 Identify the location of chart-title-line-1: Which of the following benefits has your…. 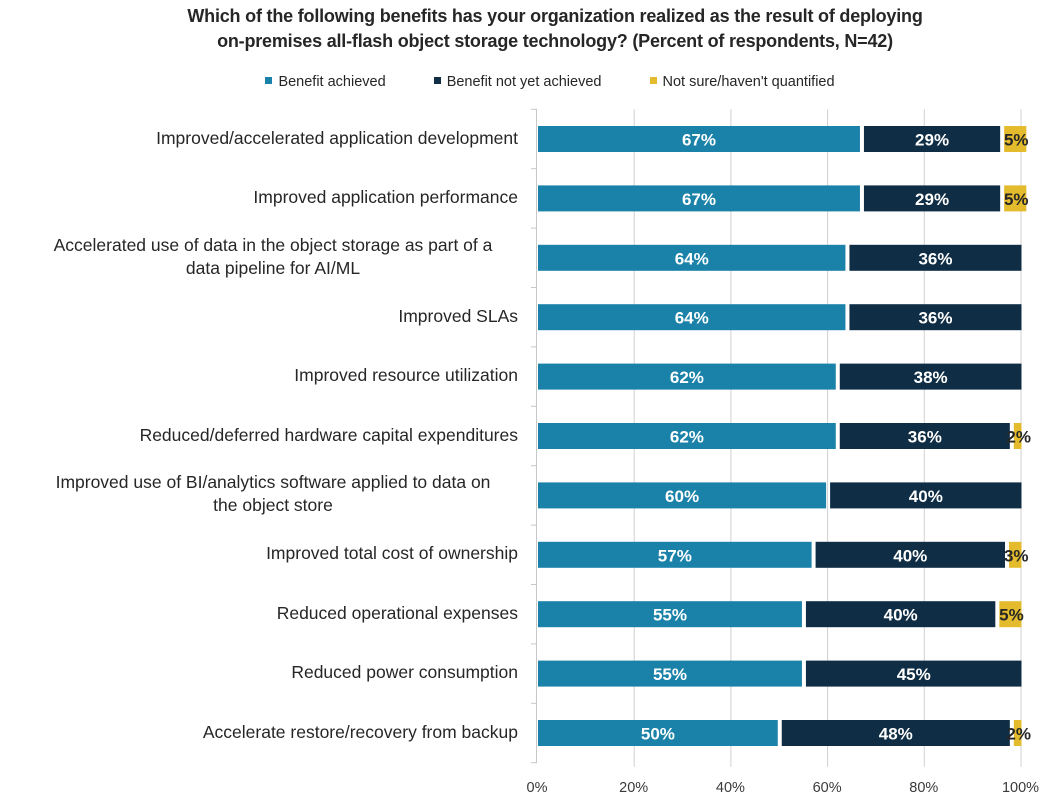
(555, 16).